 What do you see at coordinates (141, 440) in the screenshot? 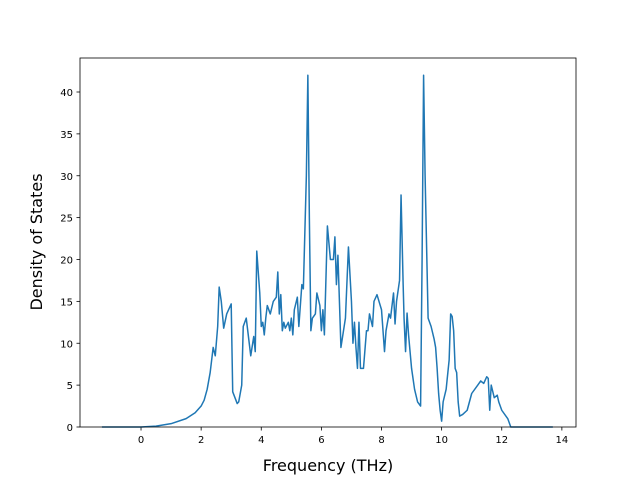
I see `x-tick-label: 0` at bounding box center [141, 440].